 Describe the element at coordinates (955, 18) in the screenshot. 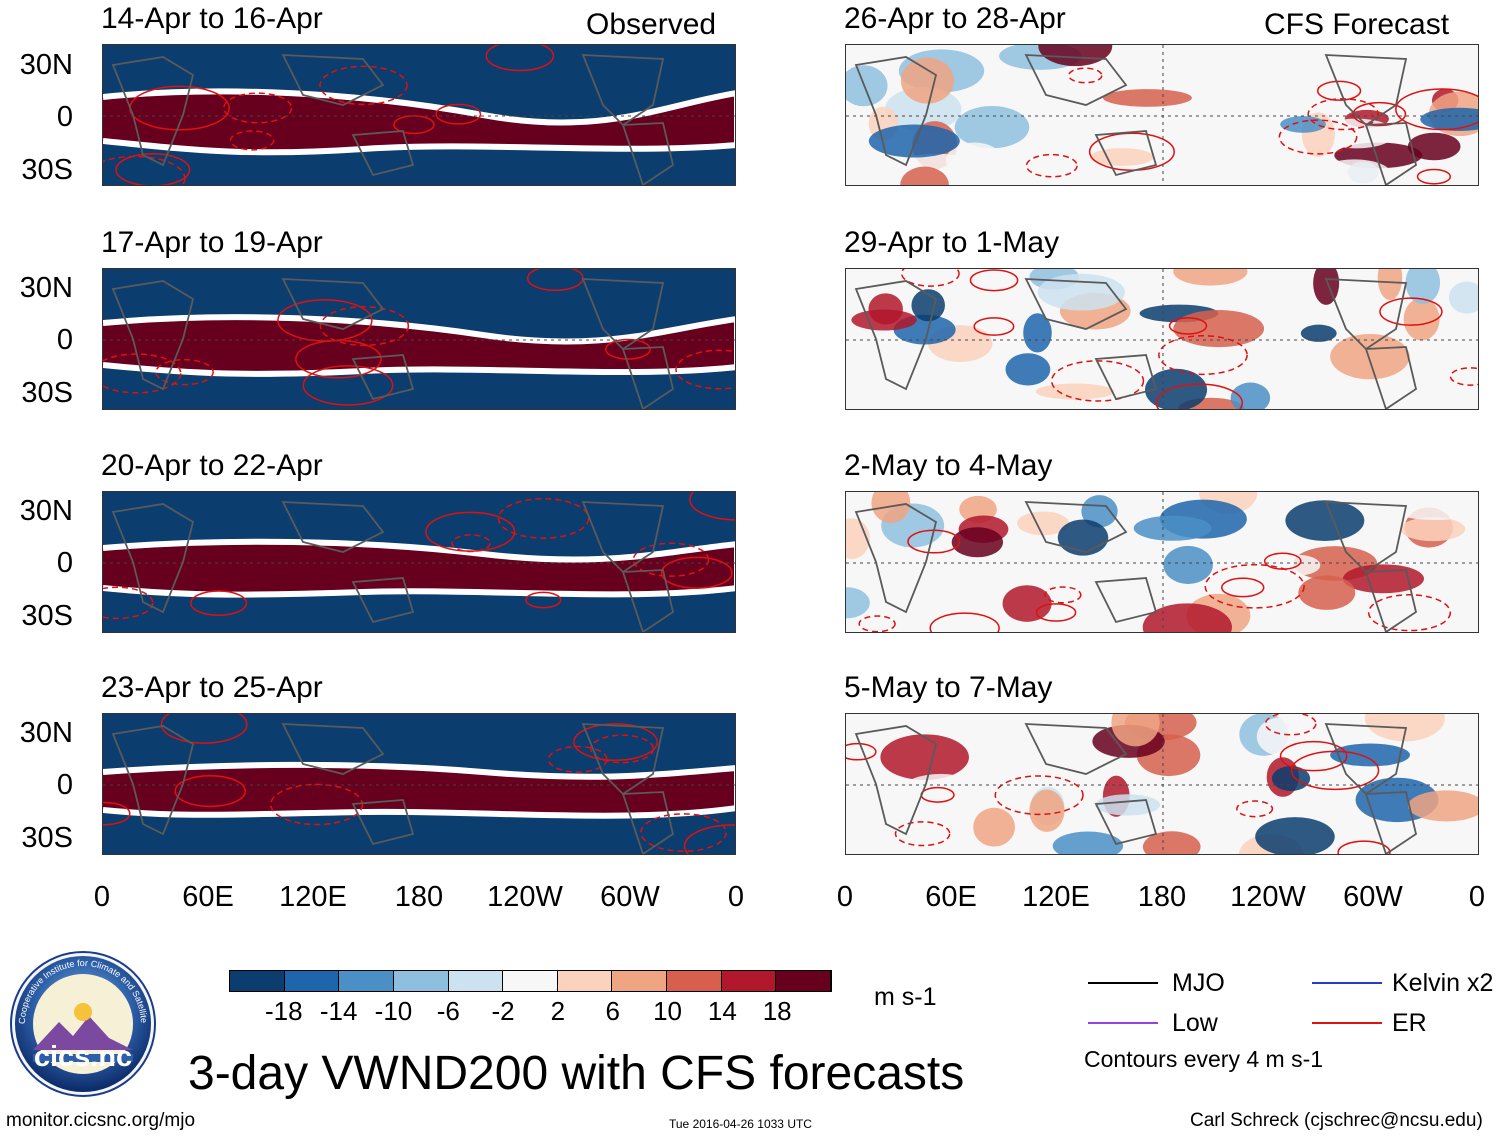

I see `panel-title-fcst-1: 26-Apr to 28-Apr` at that location.